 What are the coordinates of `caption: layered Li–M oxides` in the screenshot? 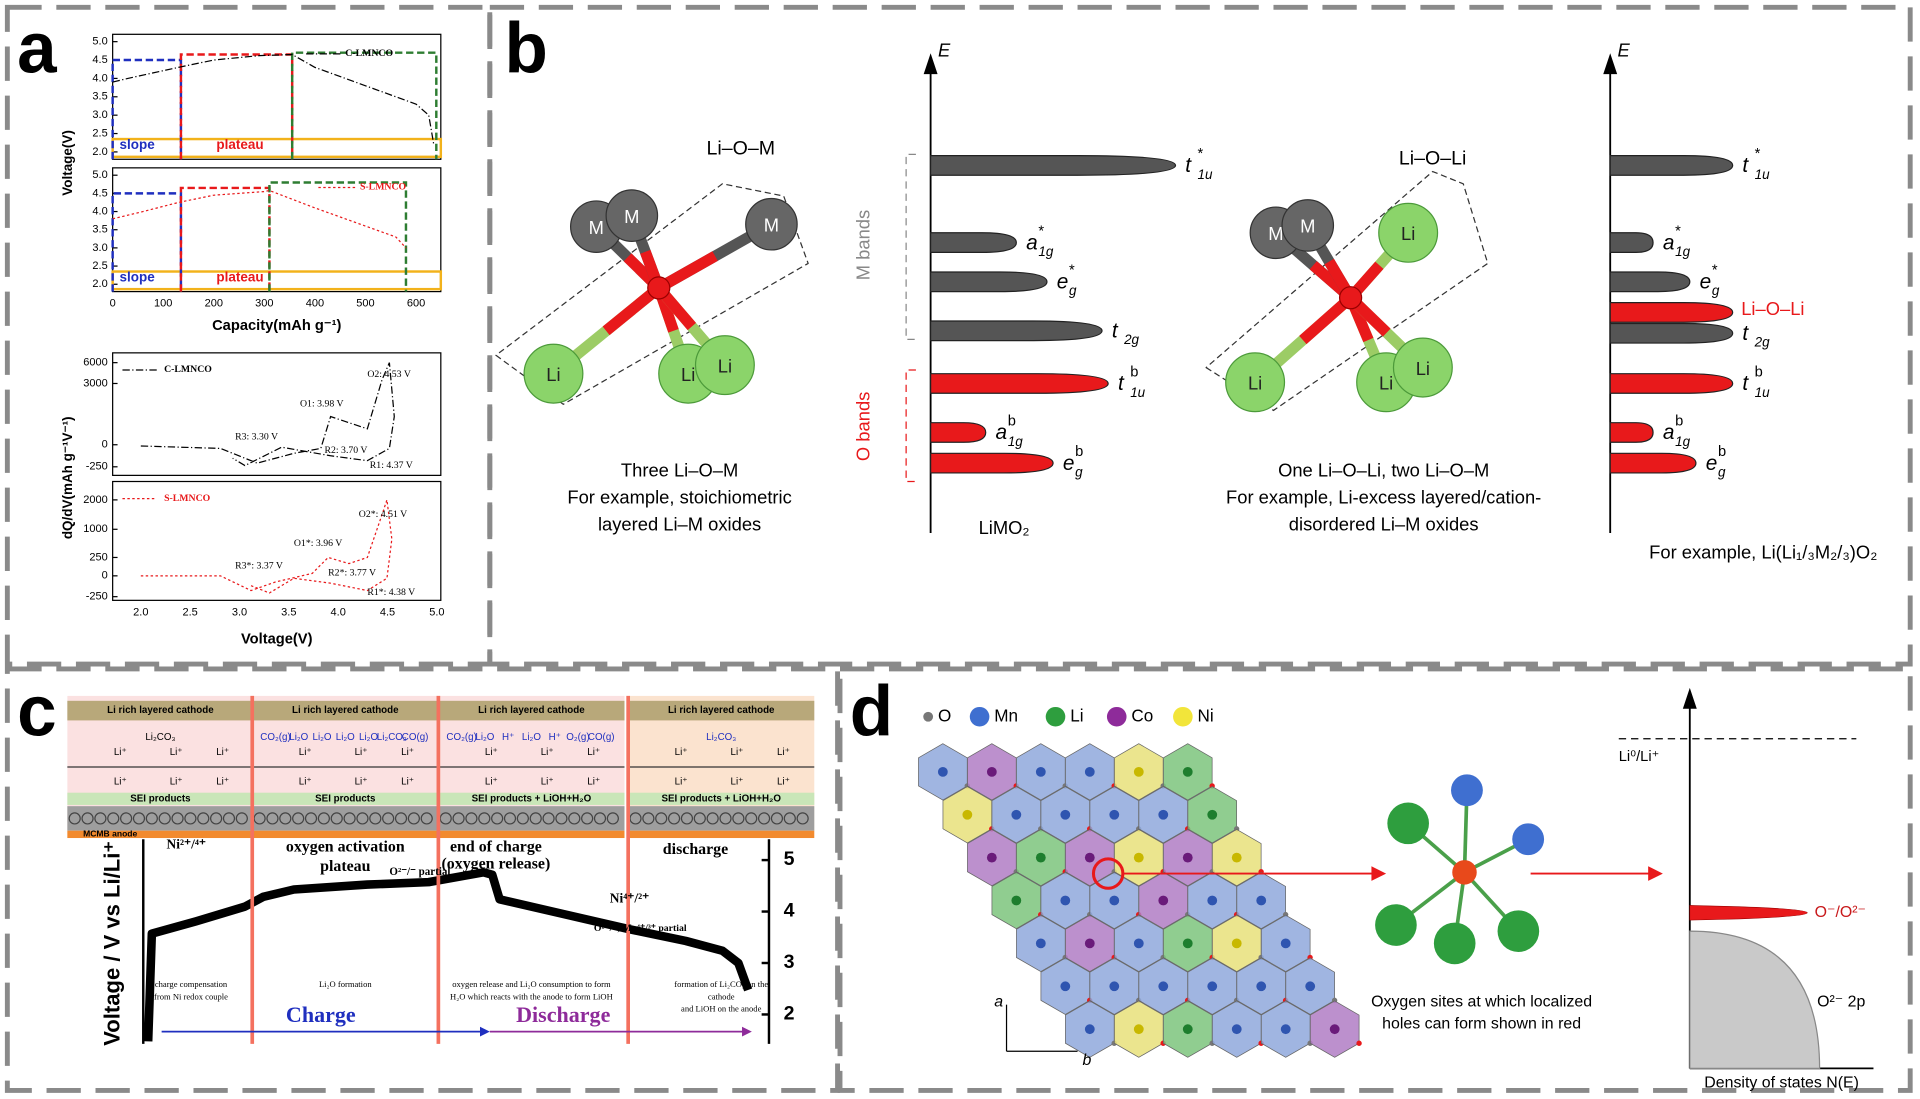 It's located at (679, 523).